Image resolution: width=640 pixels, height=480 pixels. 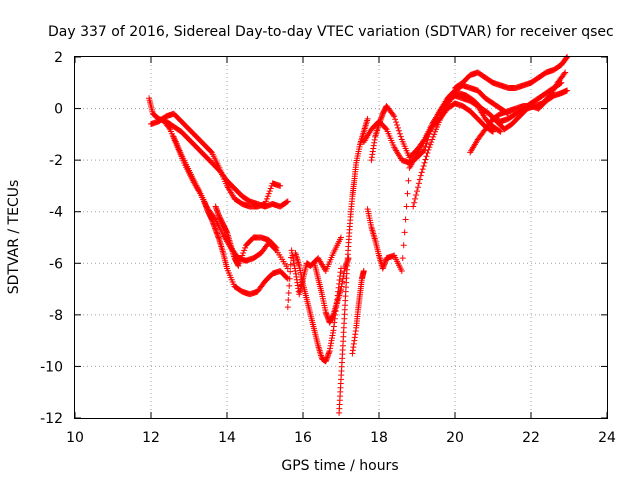 What do you see at coordinates (56, 161) in the screenshot?
I see `y-tick-label: -2` at bounding box center [56, 161].